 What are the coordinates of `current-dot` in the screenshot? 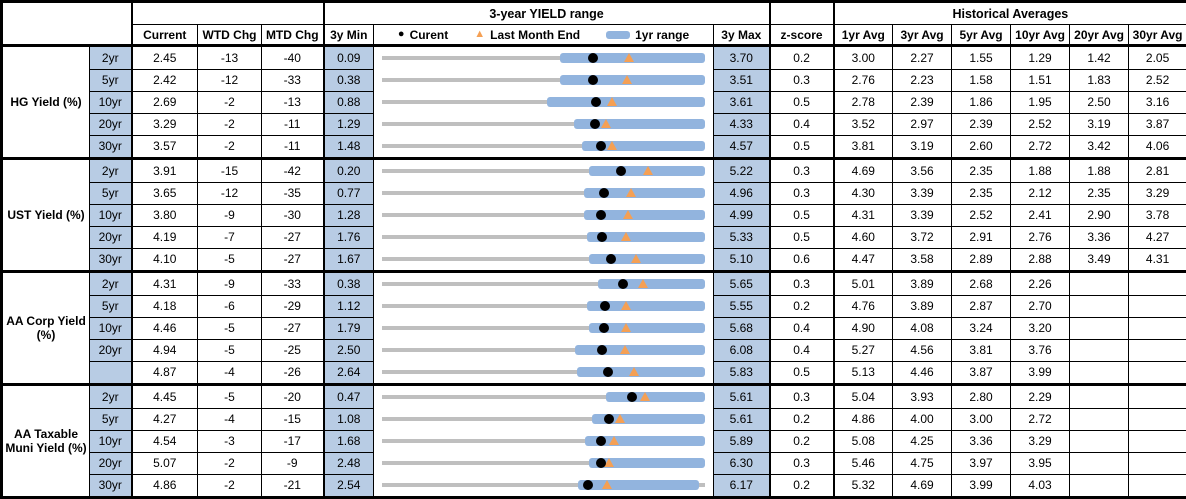 It's located at (601, 146).